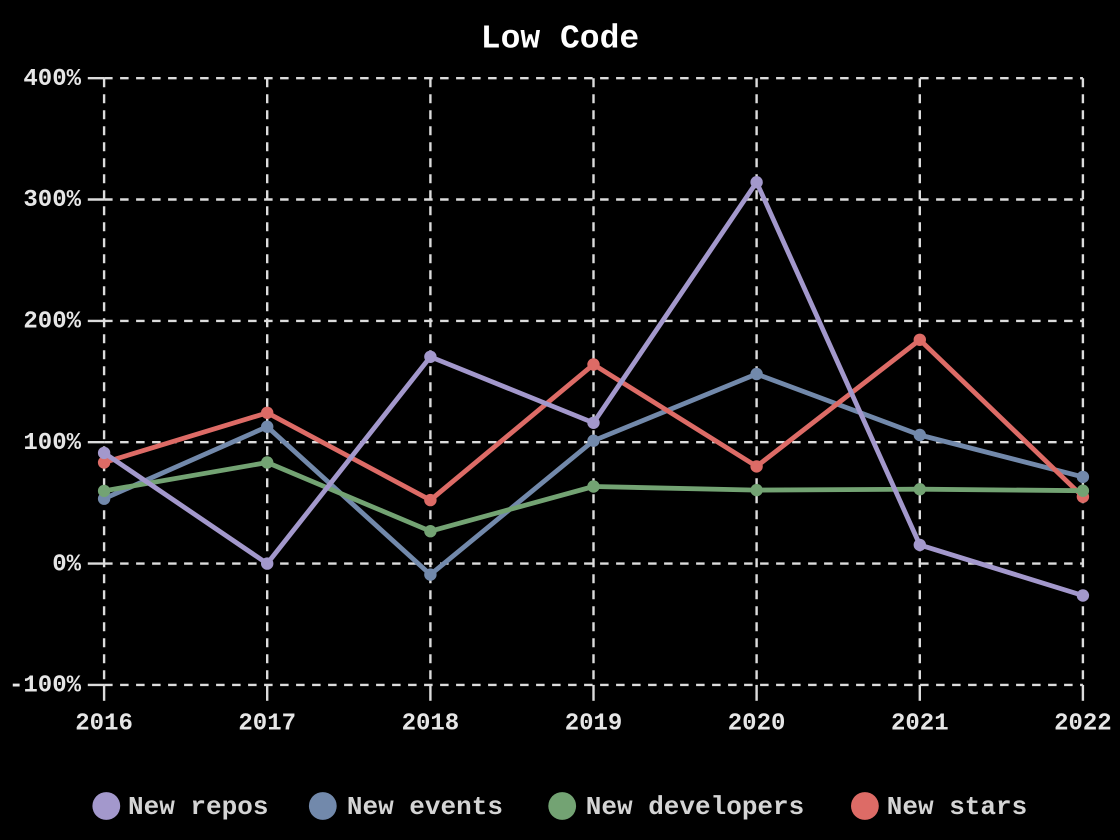  I want to click on svg-text: 100%, so click(52, 443).